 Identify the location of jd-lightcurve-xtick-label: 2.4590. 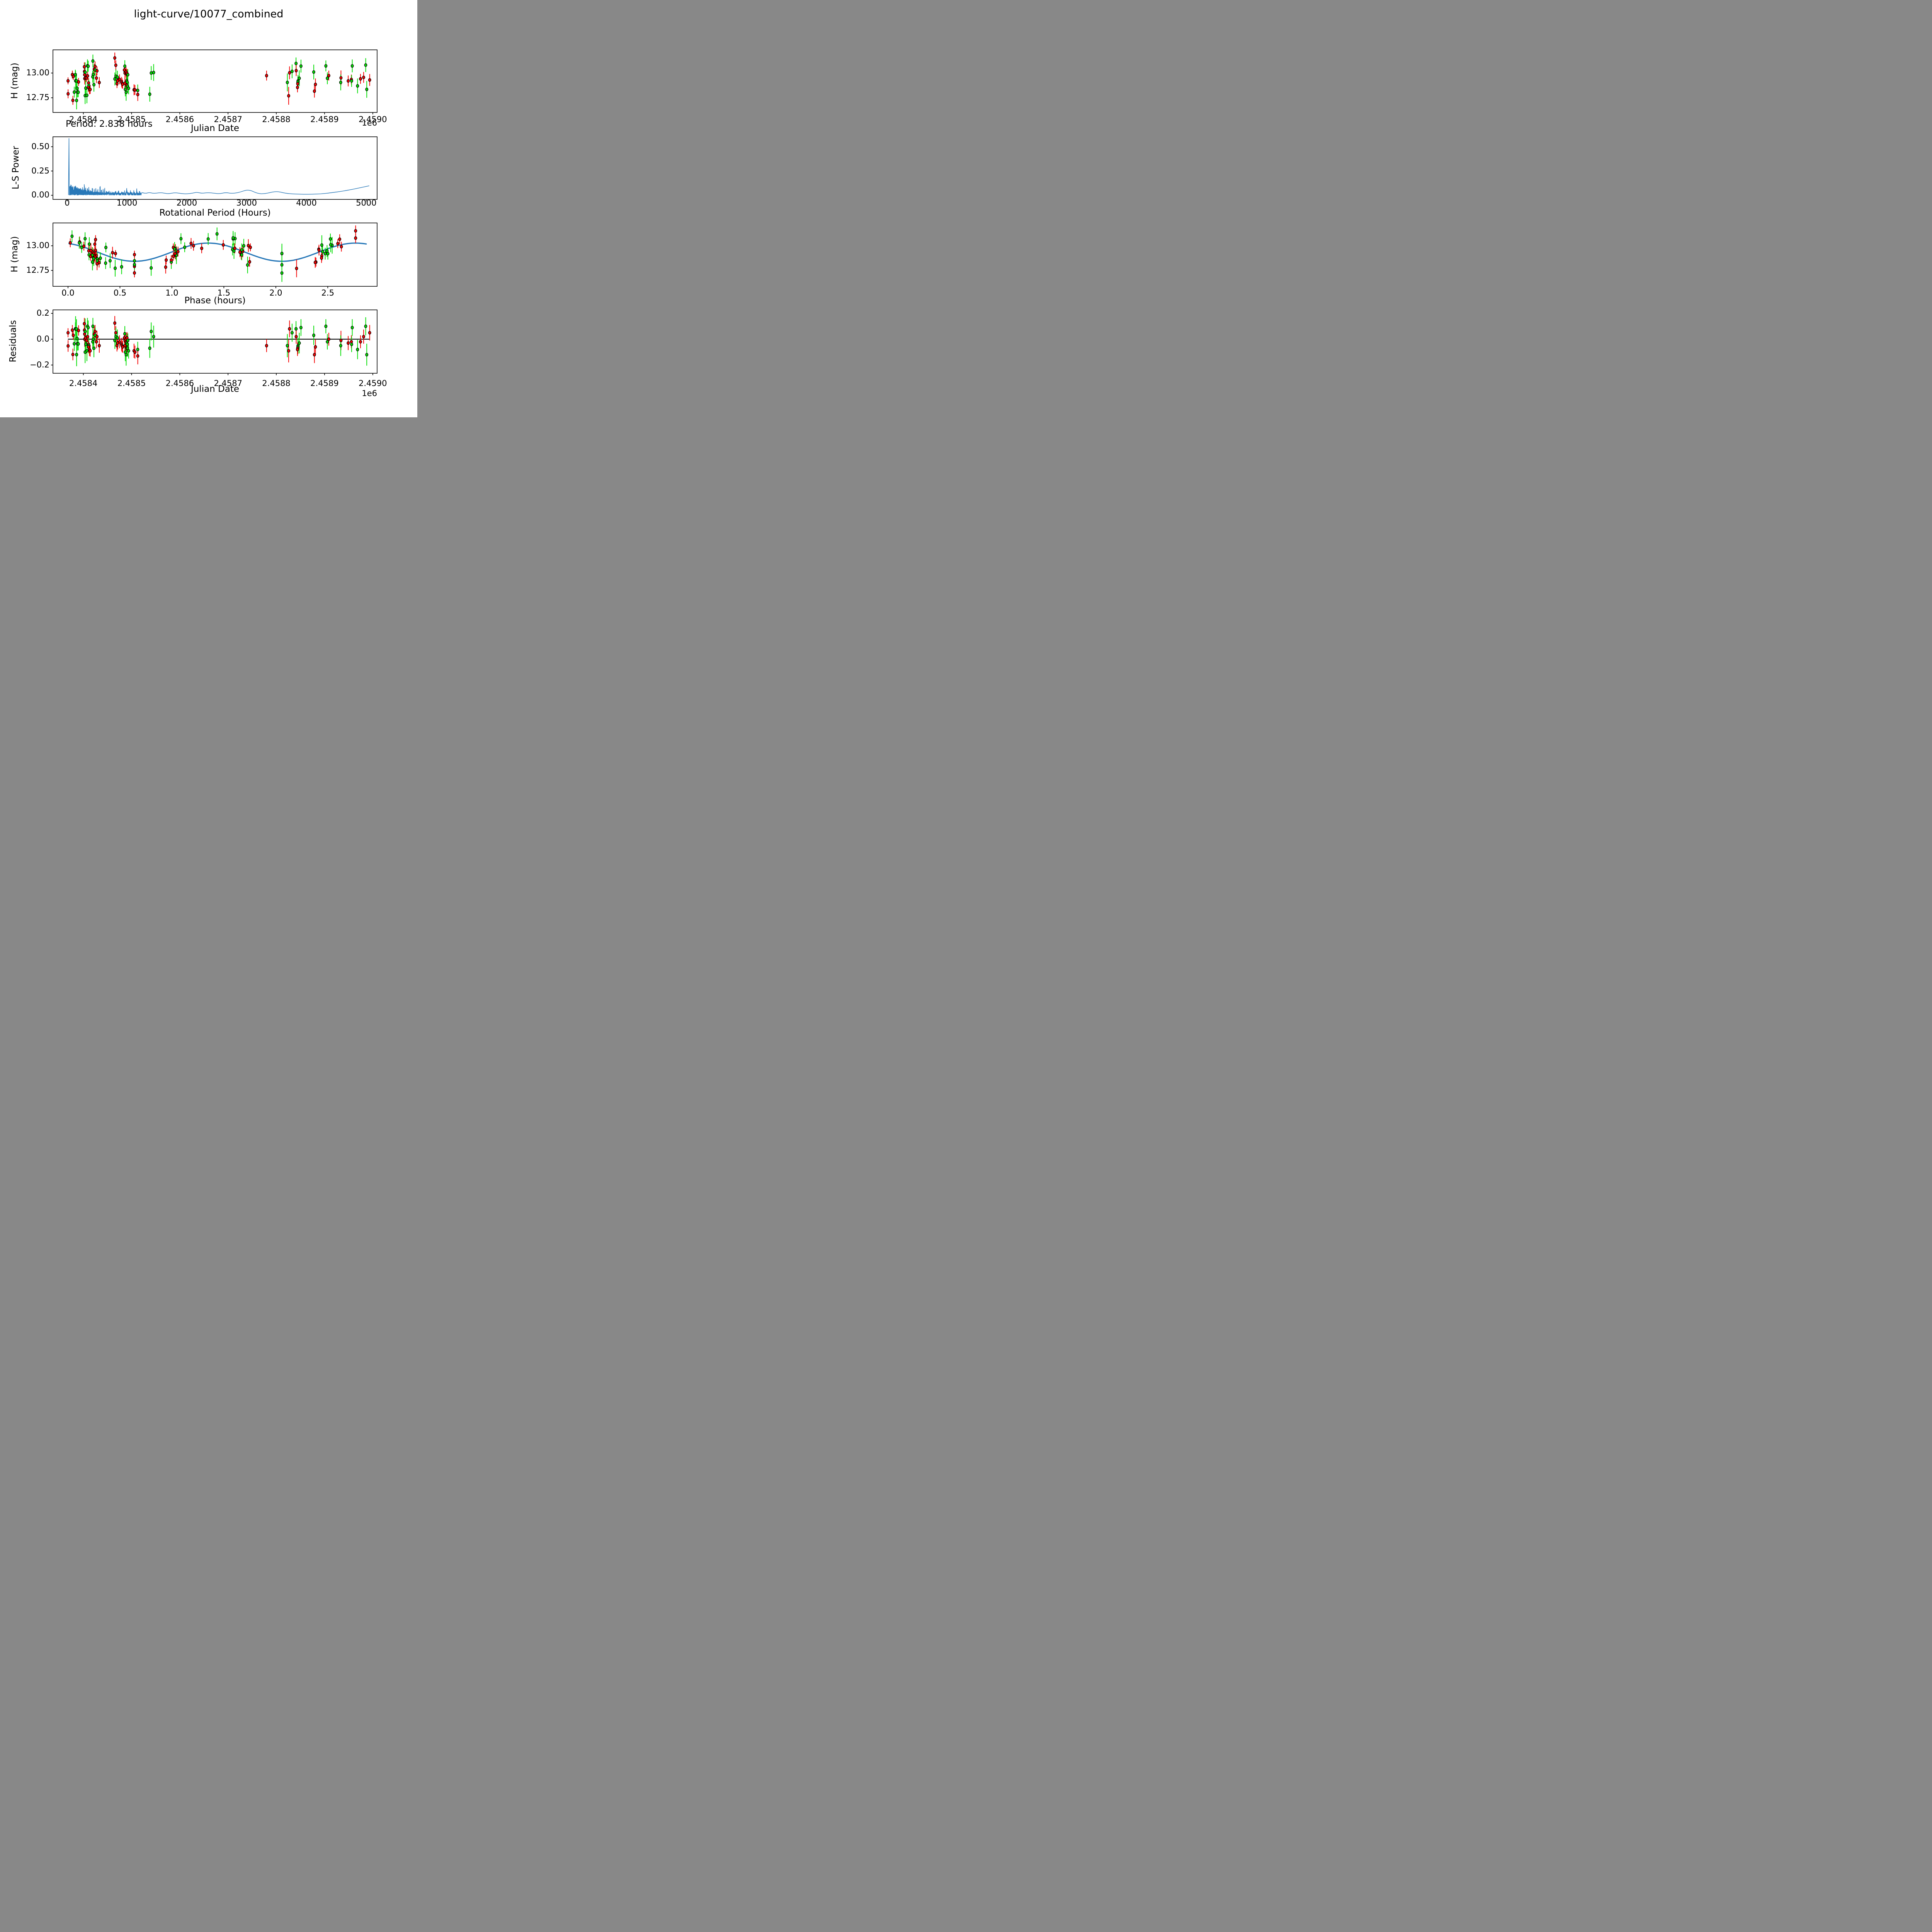
(373, 120).